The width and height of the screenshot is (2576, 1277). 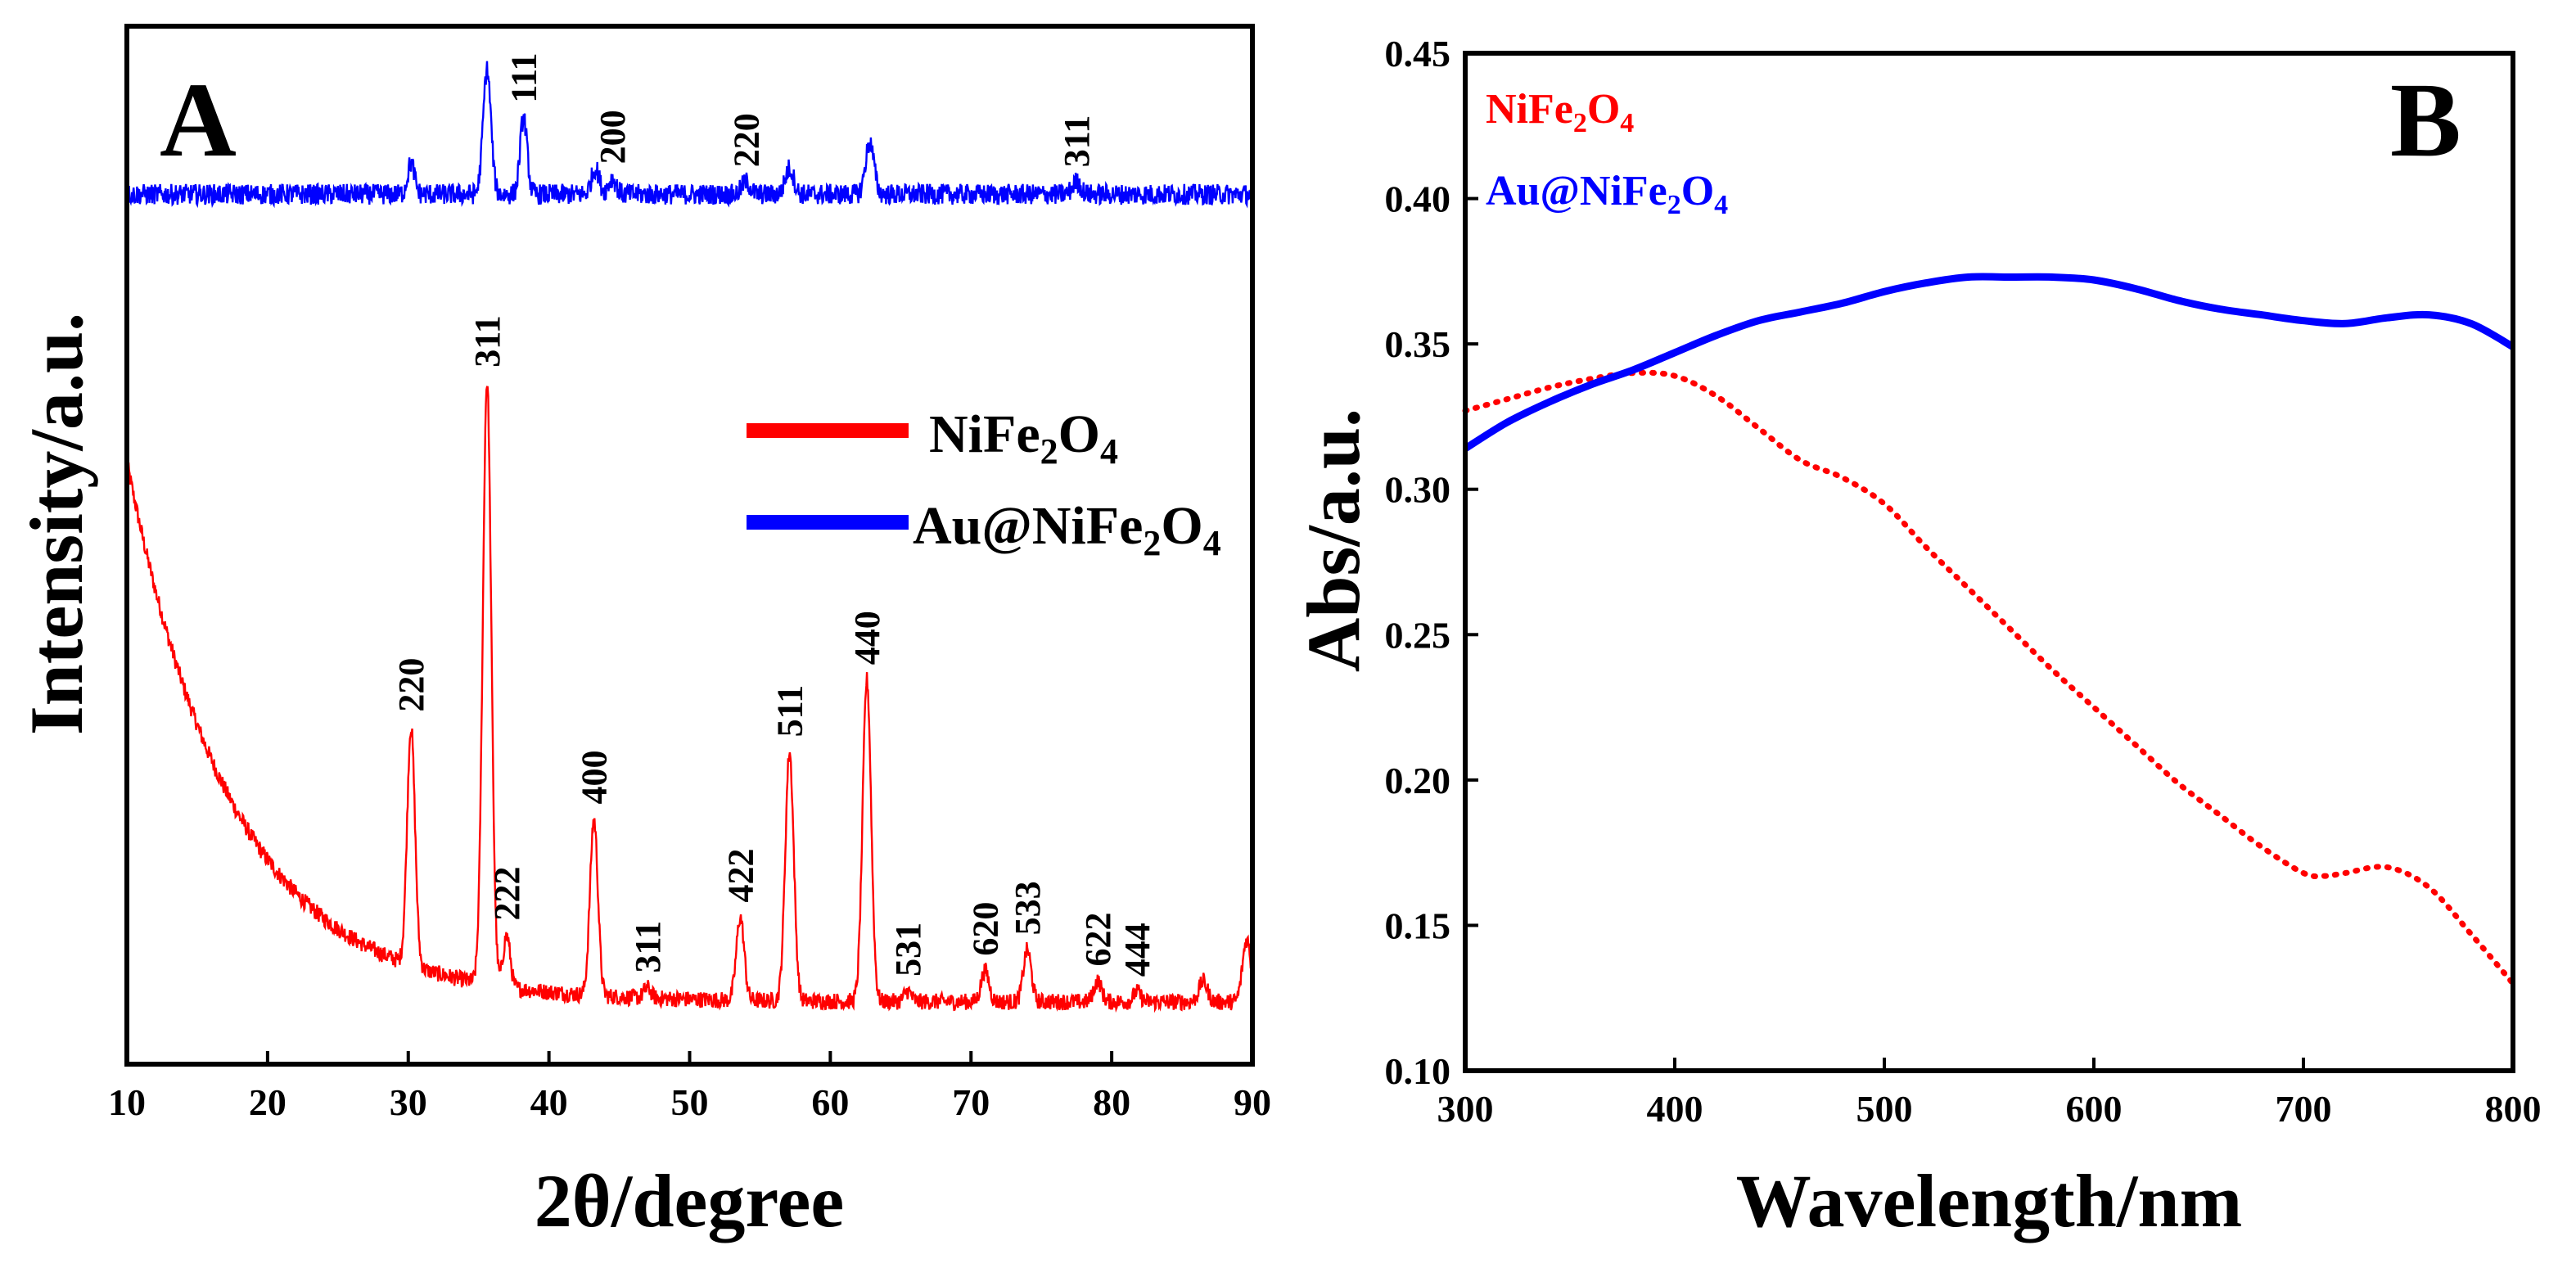 I want to click on panel-b-x-tick-label: 500, so click(x=1884, y=1109).